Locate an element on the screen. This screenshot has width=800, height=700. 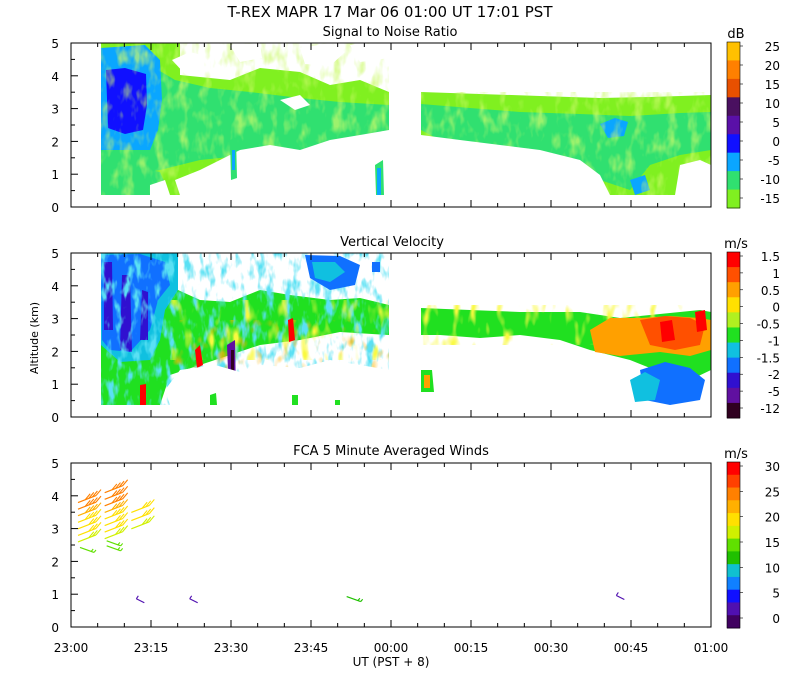
y-tick-label: 5 is located at coordinates (55, 44).